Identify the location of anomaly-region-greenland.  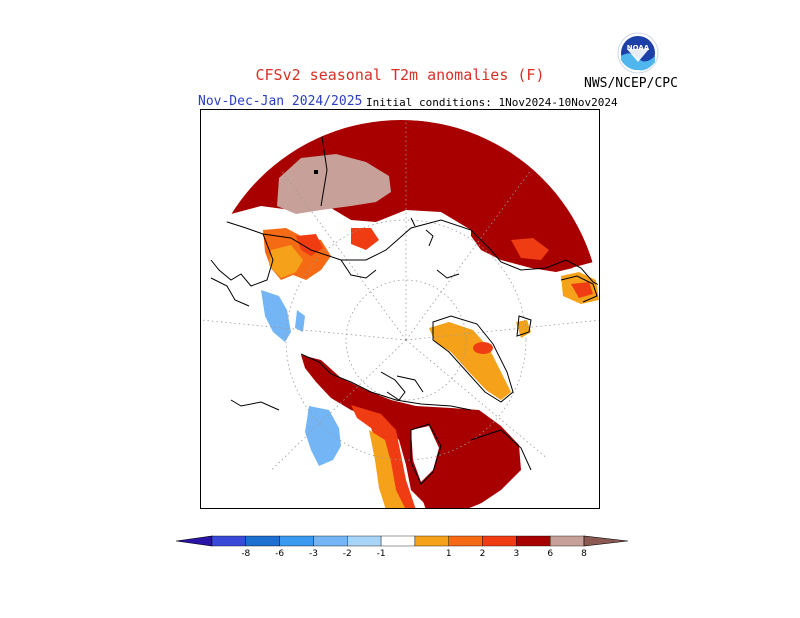
(470, 361).